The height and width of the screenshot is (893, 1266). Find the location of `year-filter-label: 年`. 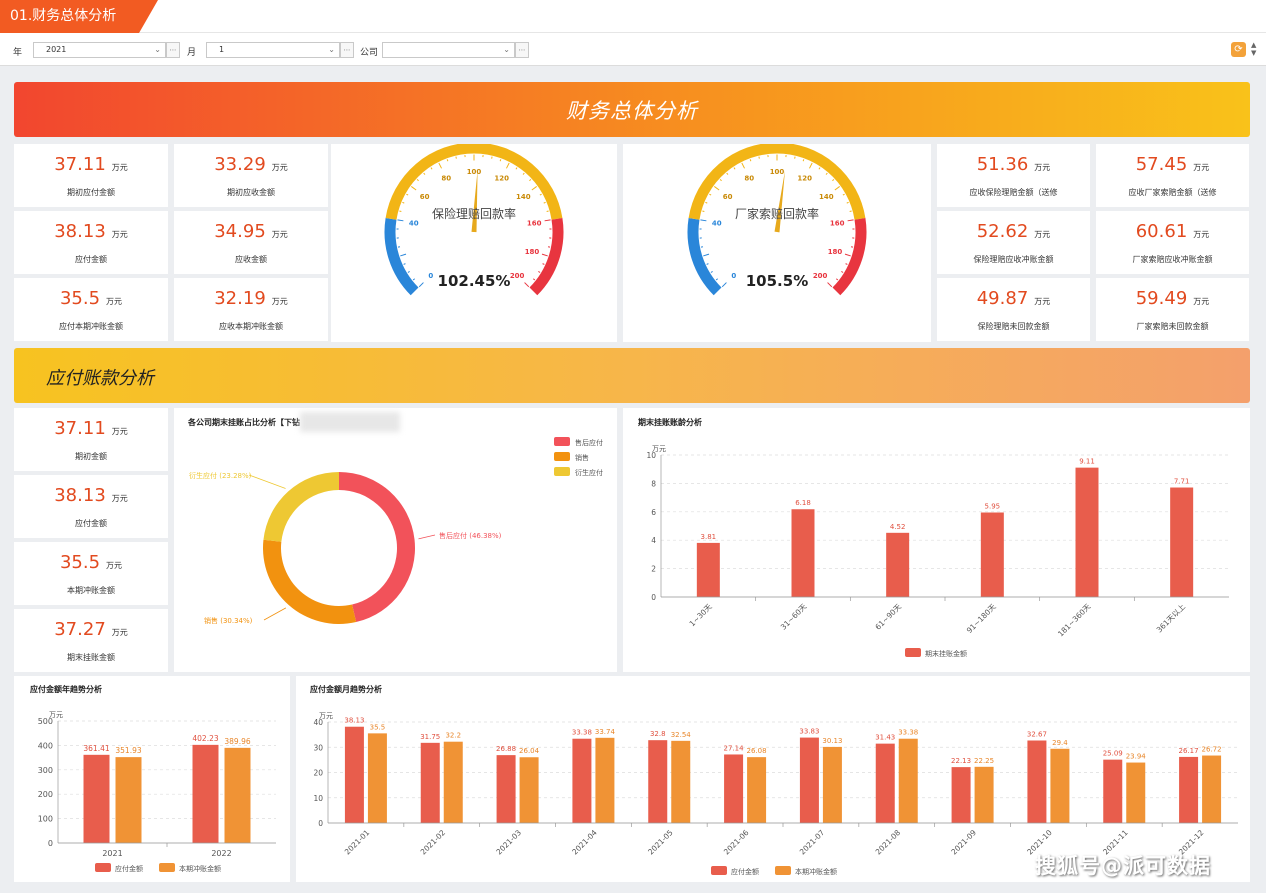

year-filter-label: 年 is located at coordinates (18, 53).